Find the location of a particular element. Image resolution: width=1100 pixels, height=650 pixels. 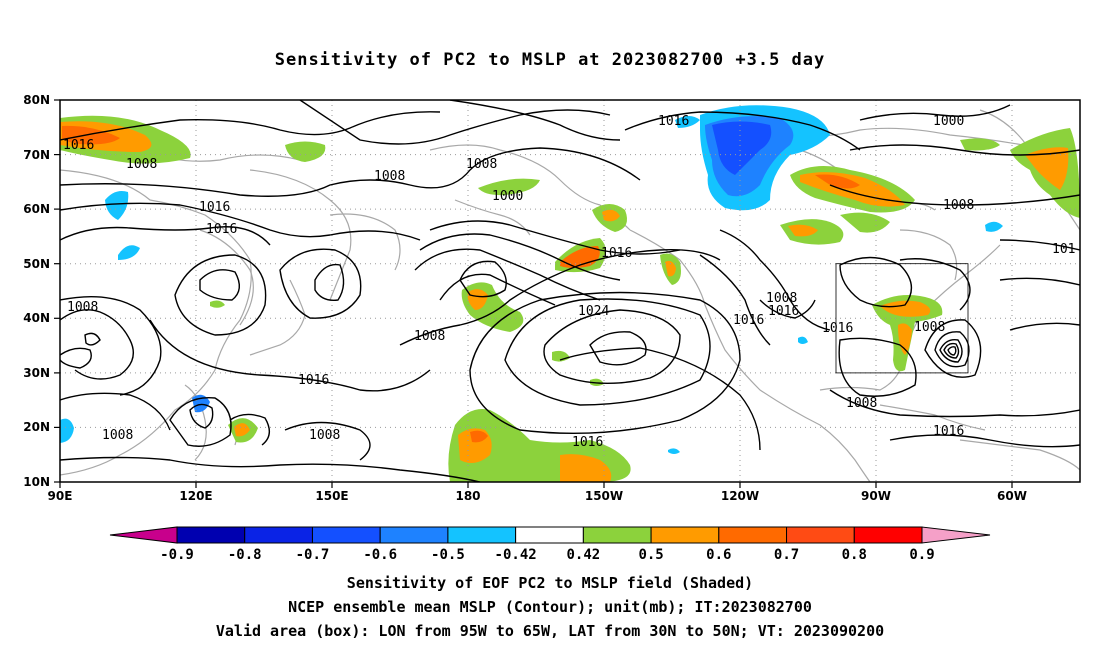

contour-label: 1000 is located at coordinates (948, 121).